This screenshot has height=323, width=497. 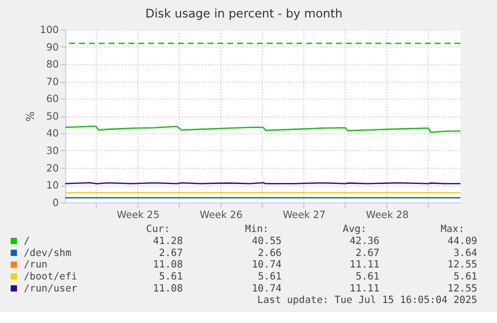 I want to click on y-tick-label: 10, so click(x=52, y=186).